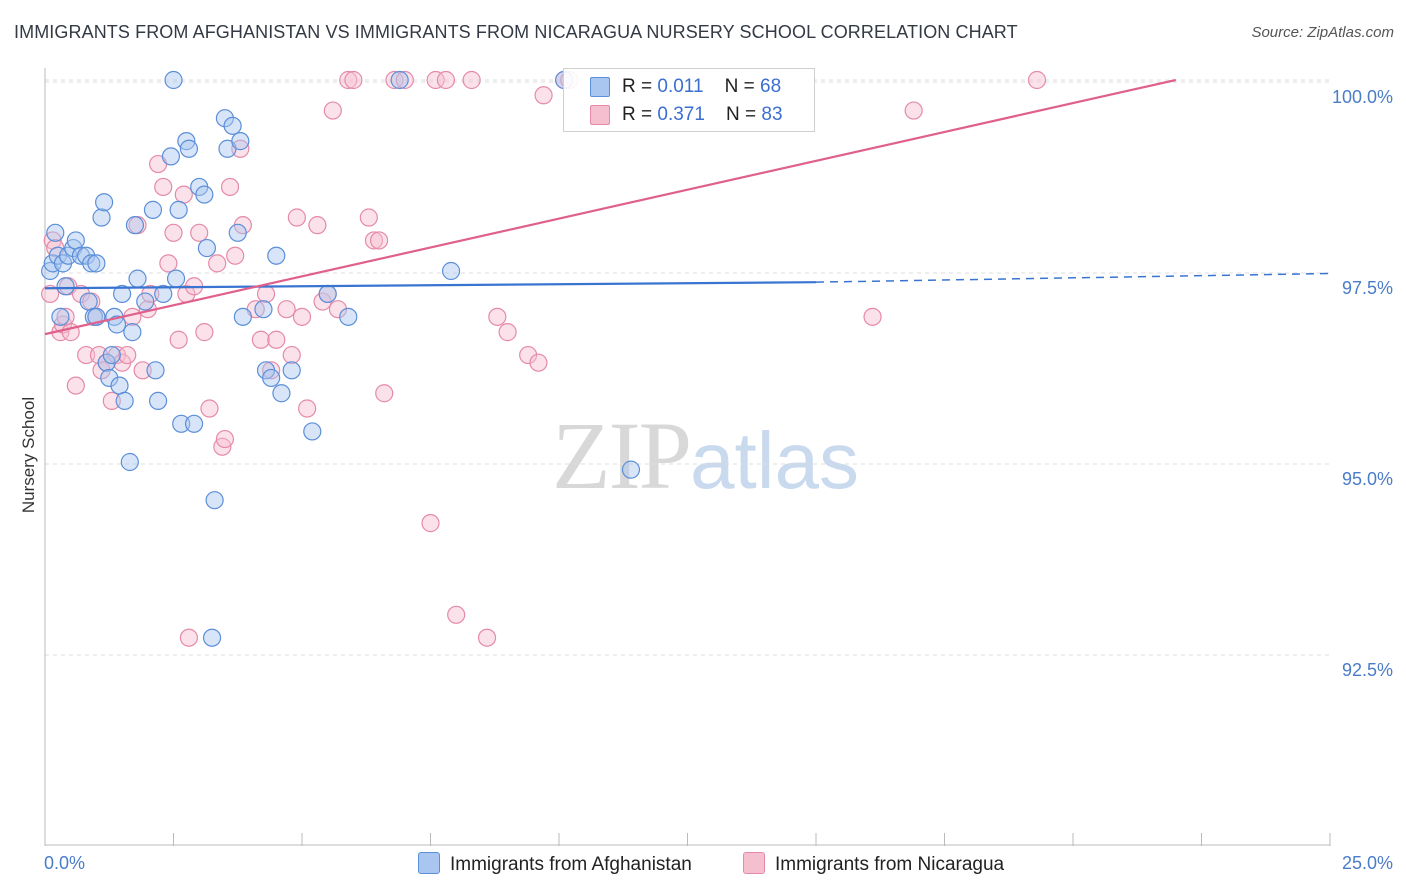 The width and height of the screenshot is (1406, 892). What do you see at coordinates (772, 114) in the screenshot?
I see `legend-n-nicaragua: 83` at bounding box center [772, 114].